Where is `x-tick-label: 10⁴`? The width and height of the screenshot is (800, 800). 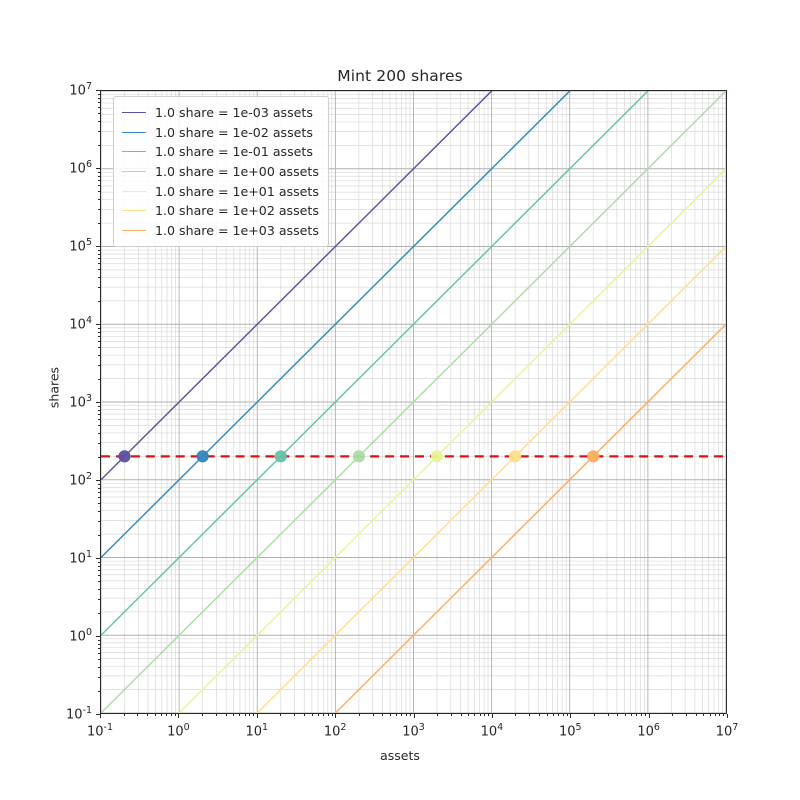
x-tick-label: 10⁴ is located at coordinates (492, 731).